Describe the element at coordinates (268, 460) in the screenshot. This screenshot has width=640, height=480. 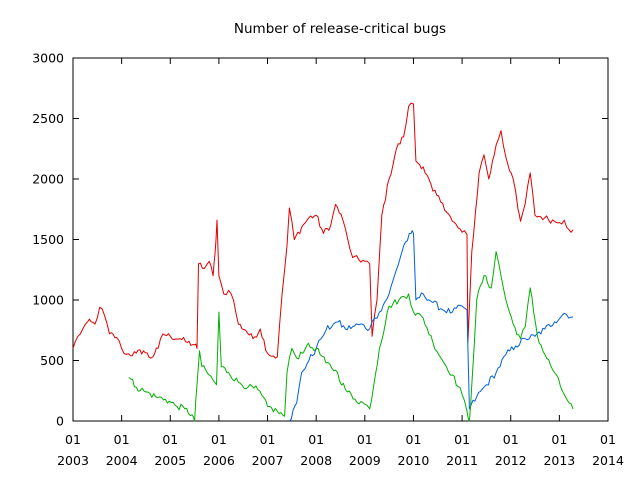
I see `x-tick-year-label: 2007` at that location.